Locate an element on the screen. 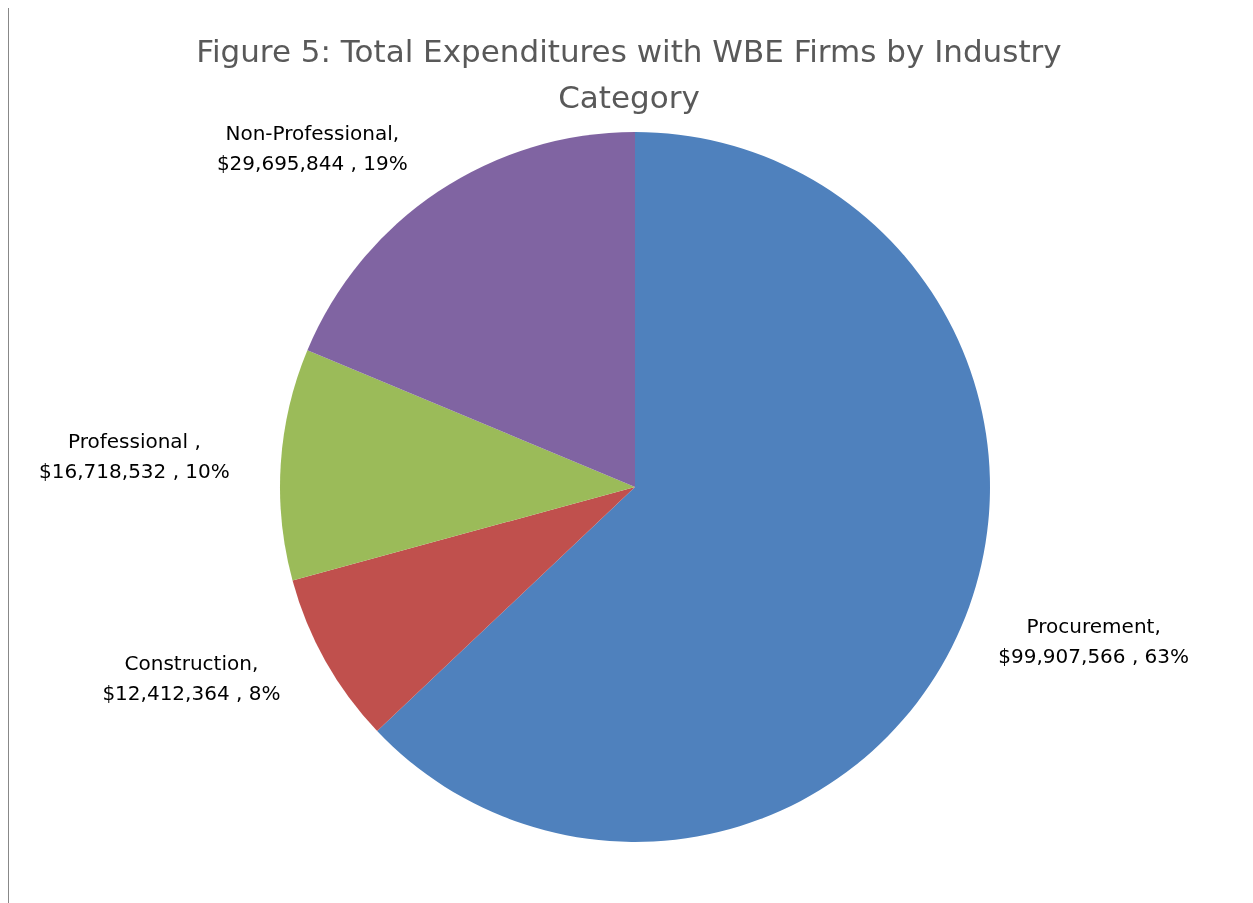 The height and width of the screenshot is (903, 1253). slice-label: Construction, $12,412,364 , 8% is located at coordinates (191, 678).